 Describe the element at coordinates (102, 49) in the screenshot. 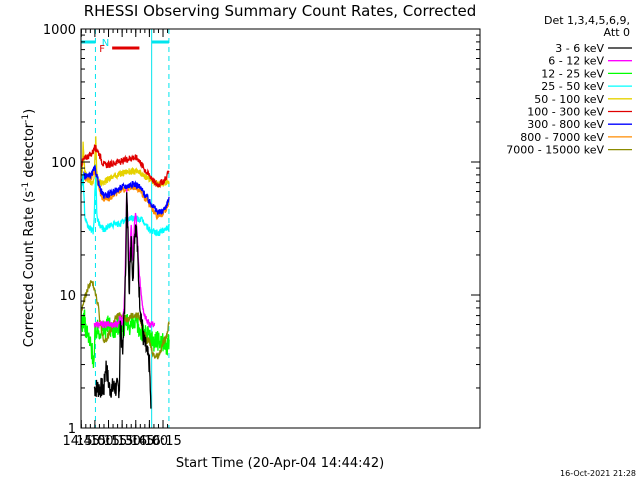

I see `flag-label: F` at that location.